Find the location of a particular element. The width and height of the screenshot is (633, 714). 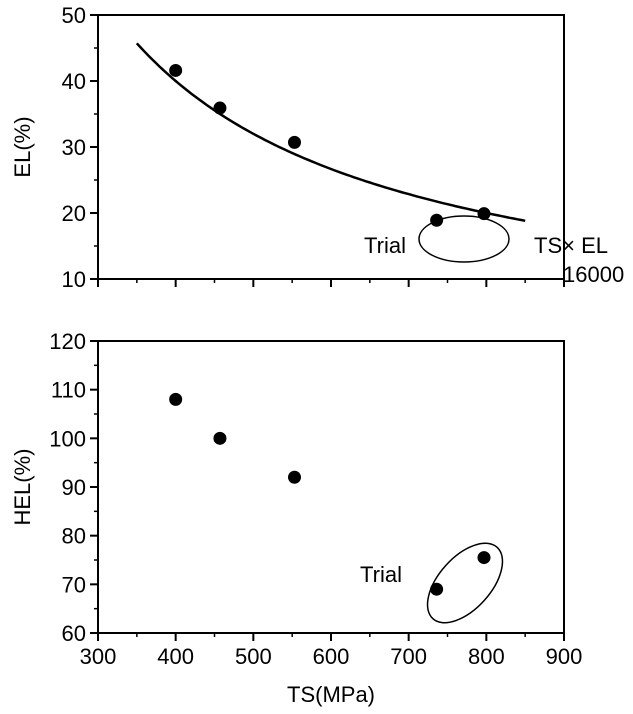

x-tick-label: 300 is located at coordinates (98, 656).